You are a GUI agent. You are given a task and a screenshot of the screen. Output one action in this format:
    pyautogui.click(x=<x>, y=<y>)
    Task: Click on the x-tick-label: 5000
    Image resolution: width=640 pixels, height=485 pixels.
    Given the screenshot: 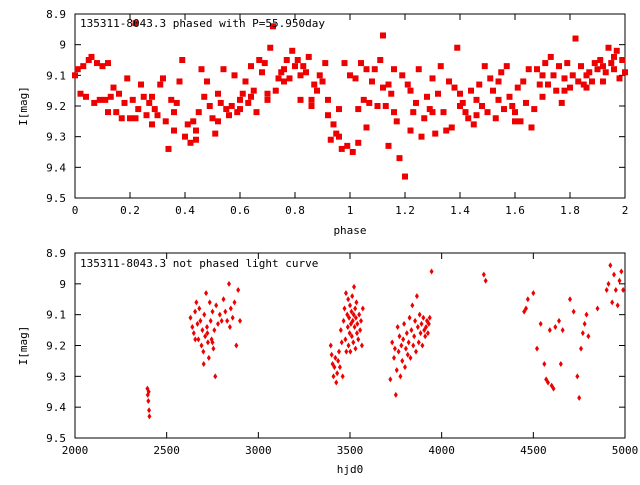 What is the action you would take?
    pyautogui.click(x=625, y=450)
    